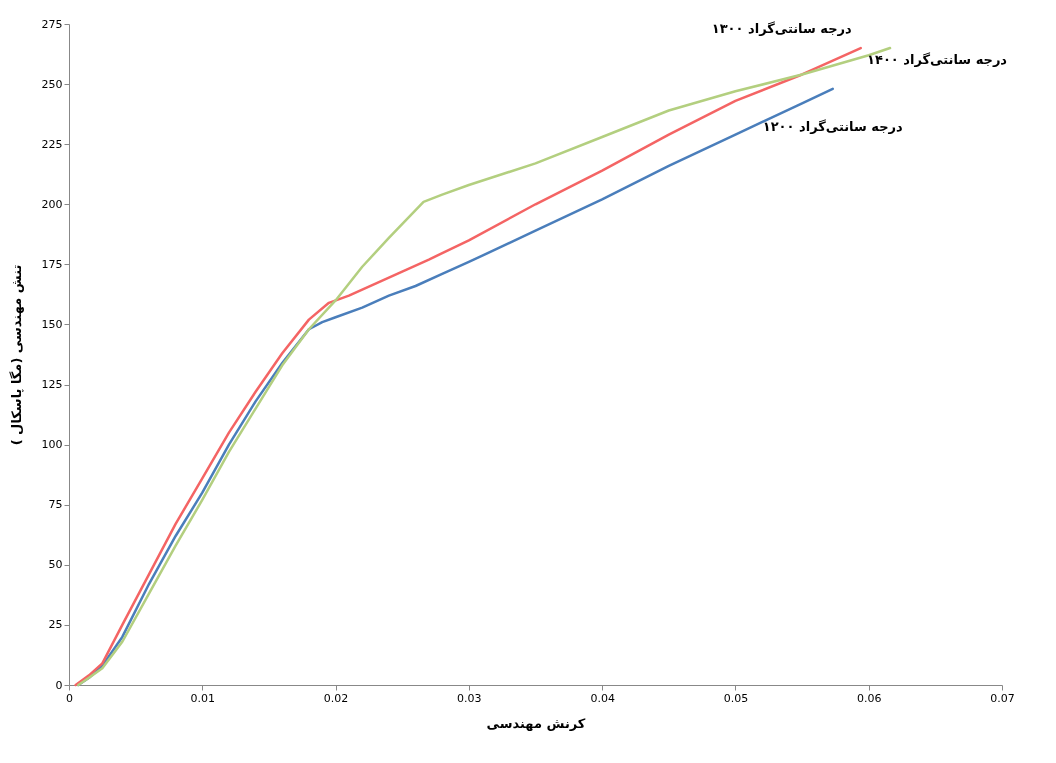 The image size is (1056, 763). I want to click on series-label: ۱۳۰۰ درجه سانتی‌گراد, so click(782, 29).